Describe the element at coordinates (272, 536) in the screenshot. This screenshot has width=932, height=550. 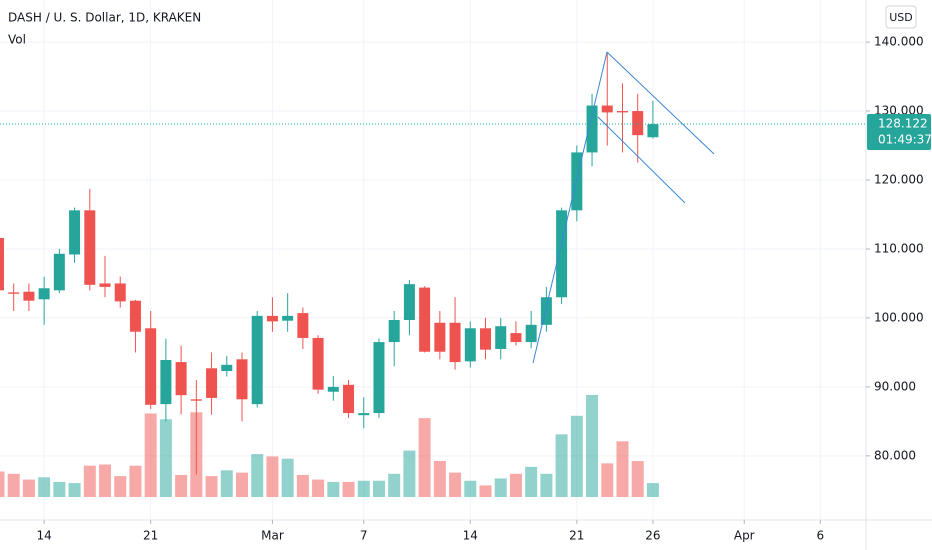
I see `x-tick-label: Mar` at that location.